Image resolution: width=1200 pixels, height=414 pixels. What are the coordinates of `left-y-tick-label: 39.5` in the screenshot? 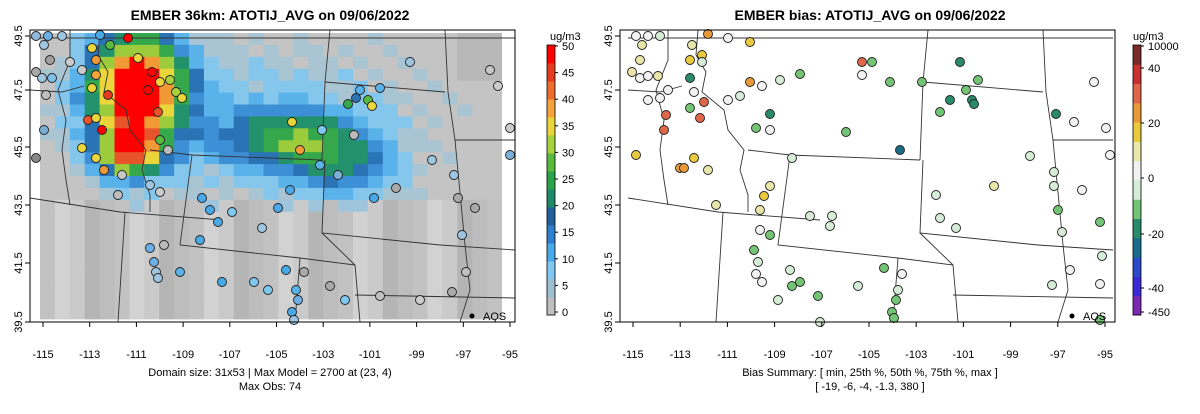 It's located at (19, 321).